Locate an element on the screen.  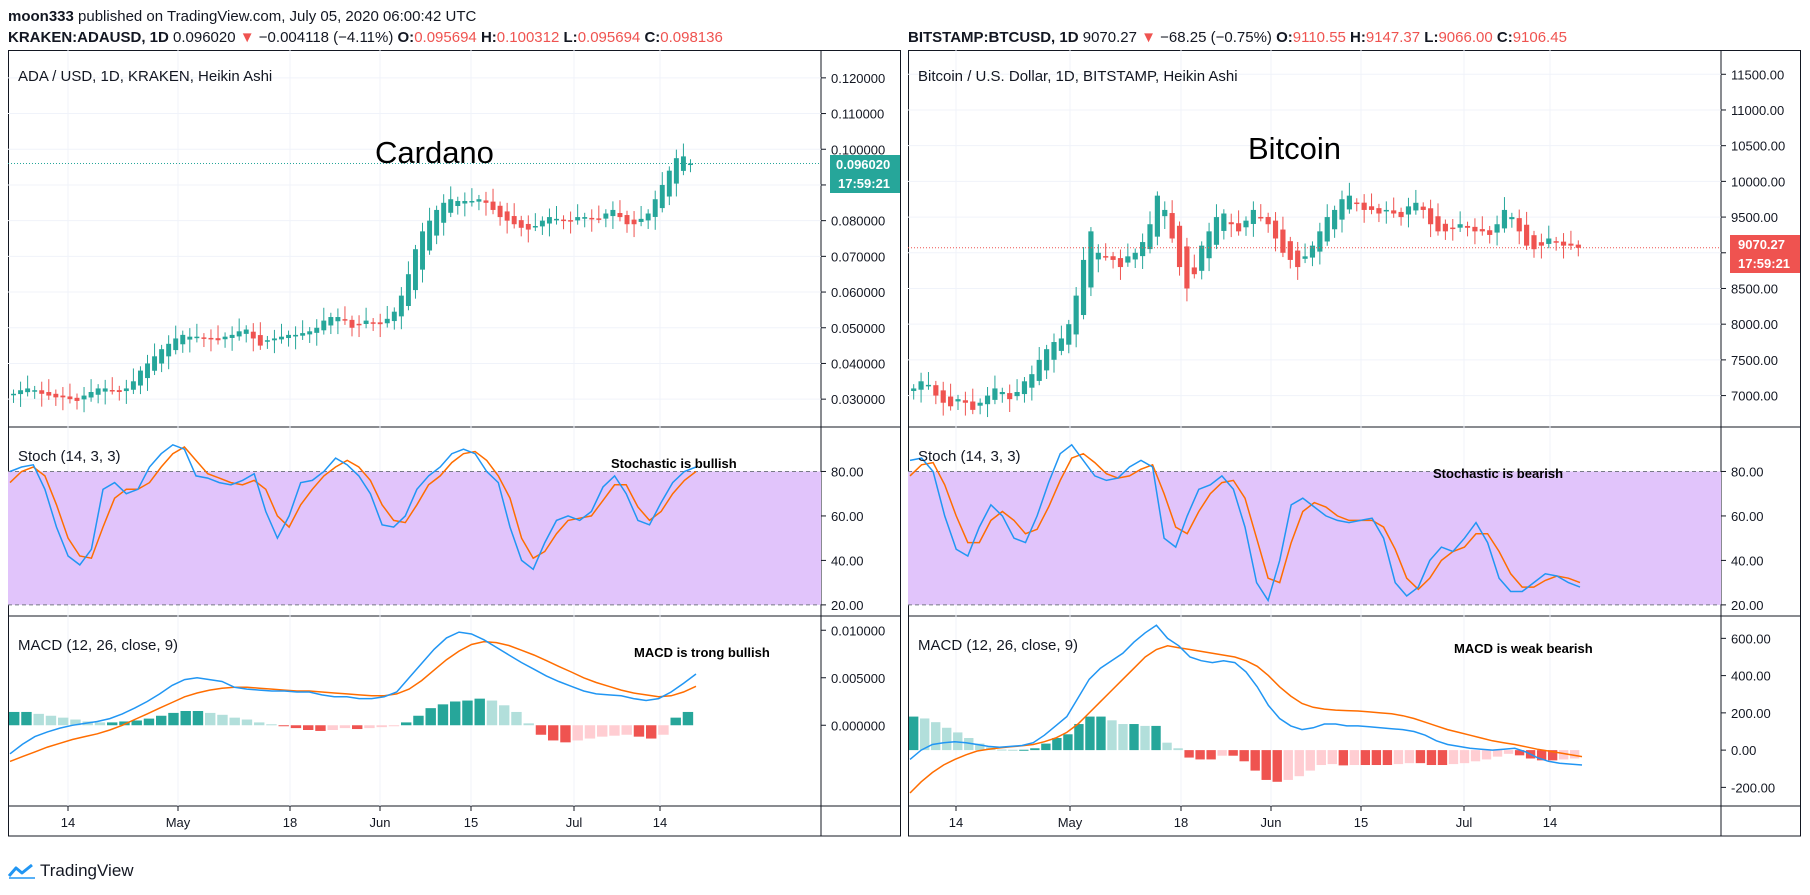
price-series is located at coordinates (414, 278).